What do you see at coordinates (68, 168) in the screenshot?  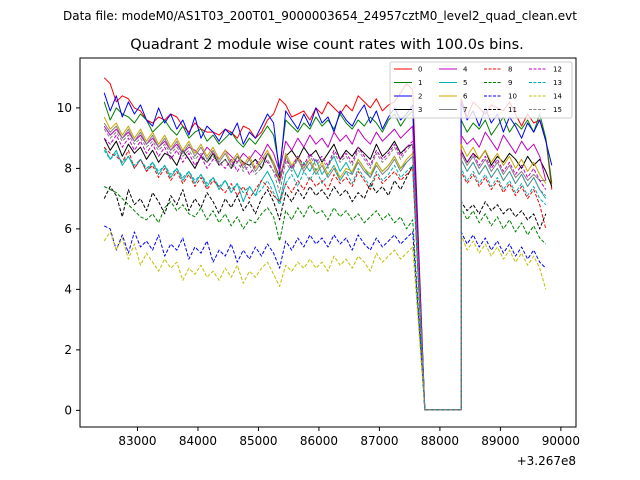 I see `y-tick-label: 8` at bounding box center [68, 168].